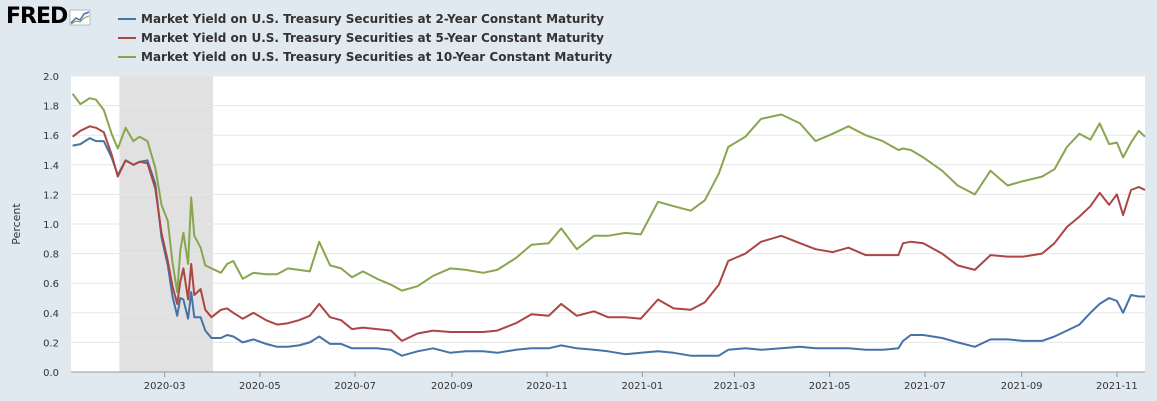 The image size is (1157, 401). Describe the element at coordinates (355, 386) in the screenshot. I see `x-tick-label: 2020-07` at that location.